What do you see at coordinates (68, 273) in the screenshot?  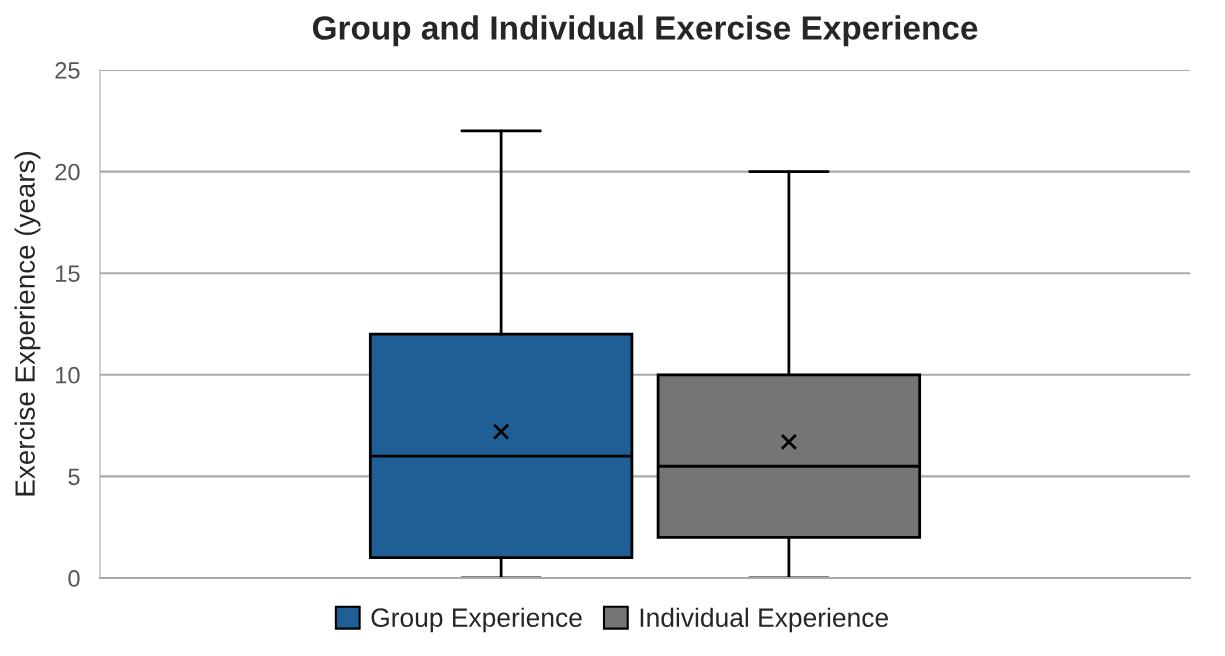 I see `y-tick-label: 15` at bounding box center [68, 273].